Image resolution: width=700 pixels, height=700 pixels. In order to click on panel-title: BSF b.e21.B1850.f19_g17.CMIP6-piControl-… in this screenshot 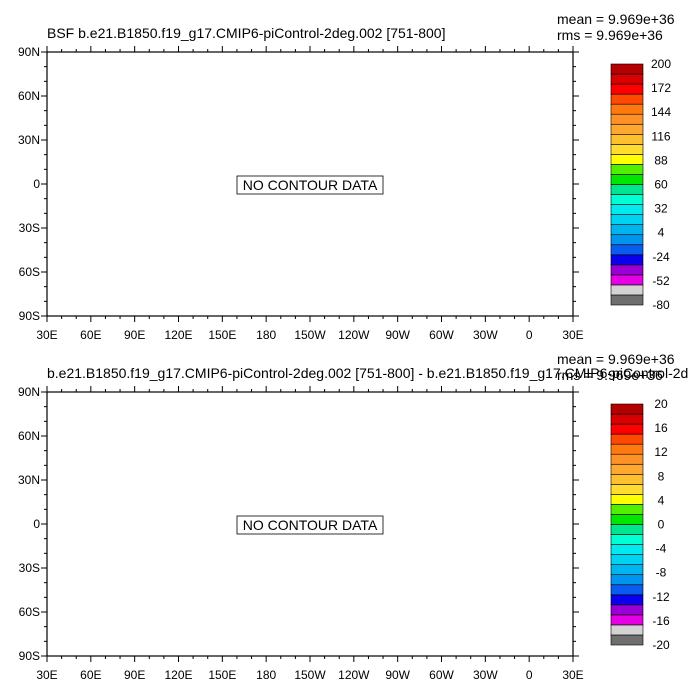, I will do `click(246, 33)`.